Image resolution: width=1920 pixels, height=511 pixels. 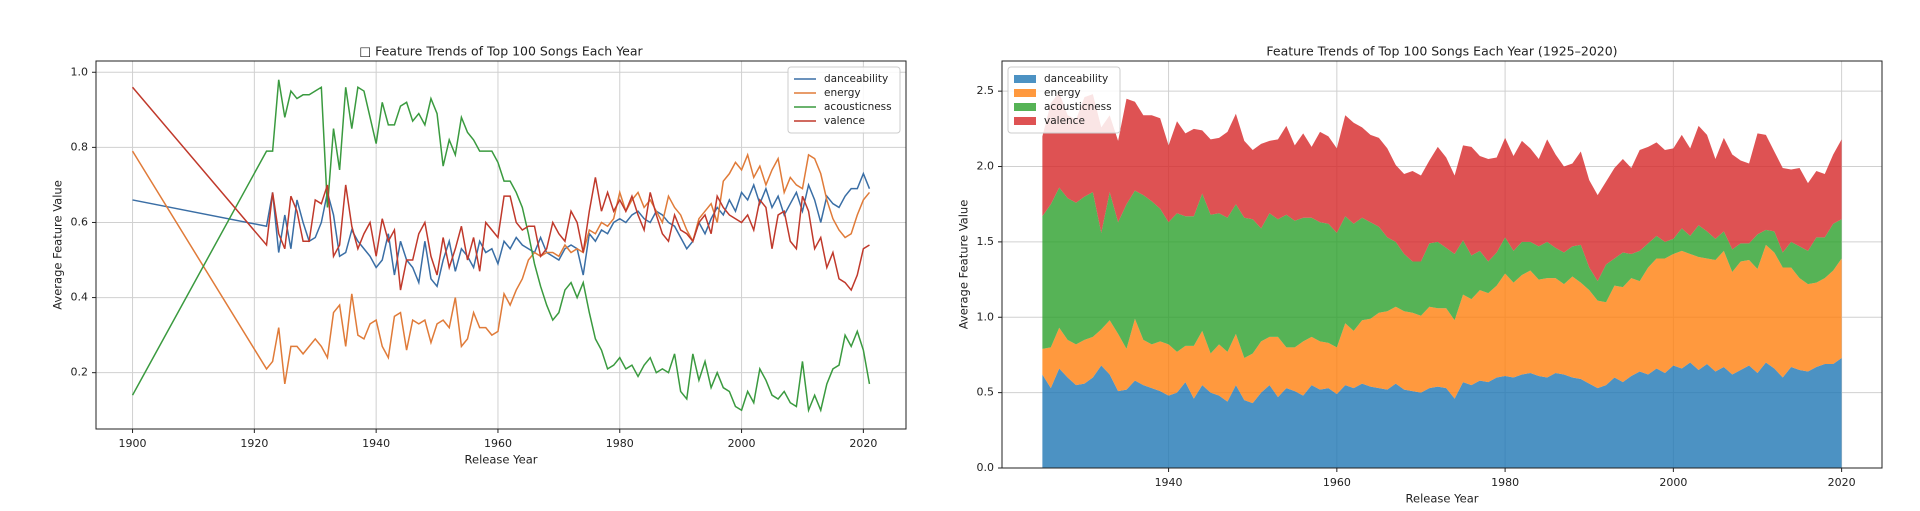 I want to click on y-tick-label: 0.4, so click(x=80, y=297).